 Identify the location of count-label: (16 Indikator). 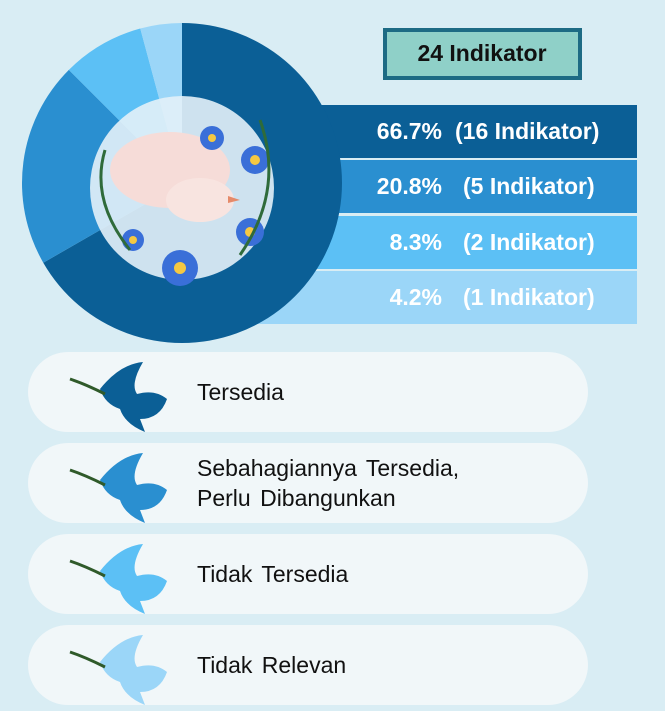
(527, 131).